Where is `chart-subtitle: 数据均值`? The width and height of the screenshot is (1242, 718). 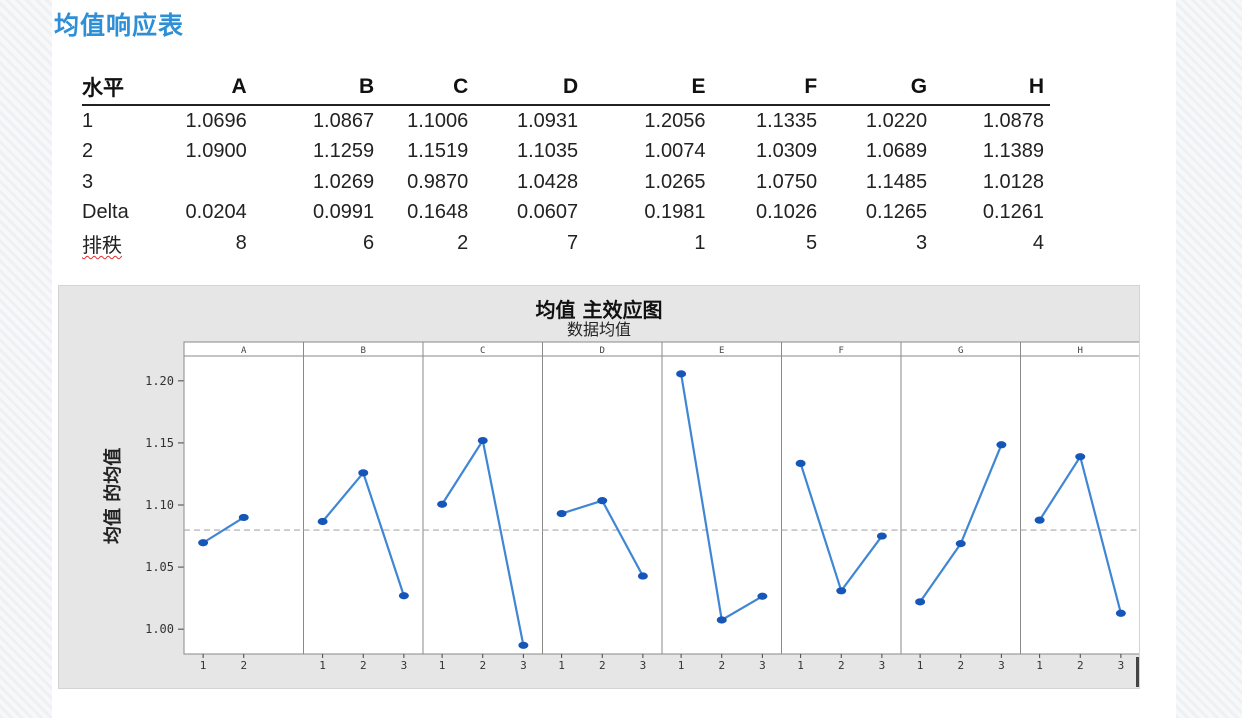
chart-subtitle: 数据均值 is located at coordinates (598, 329).